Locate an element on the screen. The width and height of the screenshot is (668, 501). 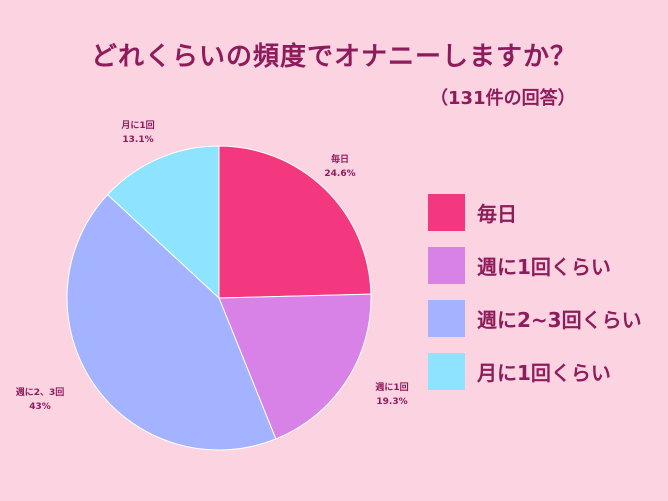
slice-value-monthly: 13.1% is located at coordinates (137, 140).